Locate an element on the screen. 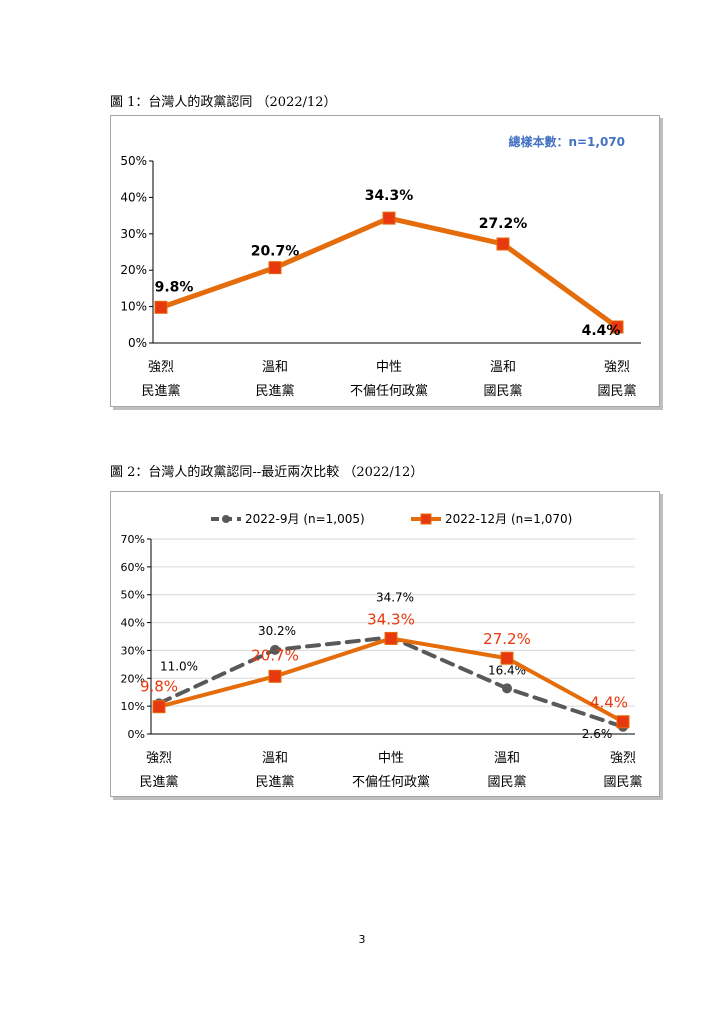 This screenshot has height=1024, width=724. page-number: 3 is located at coordinates (362, 939).